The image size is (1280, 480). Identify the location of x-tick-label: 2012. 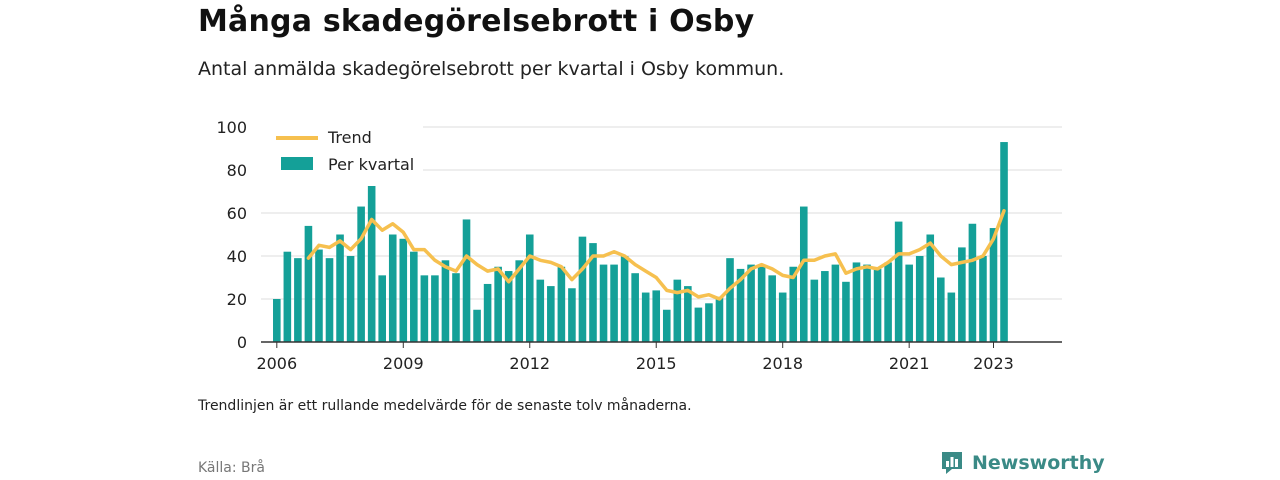
(529, 363).